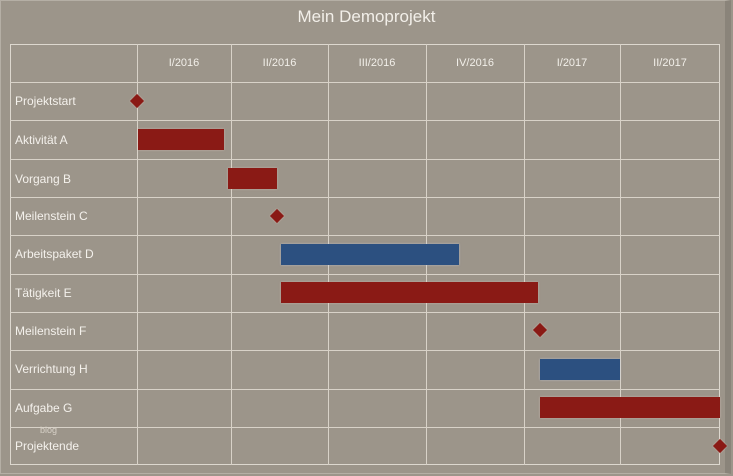 Image resolution: width=733 pixels, height=476 pixels. Describe the element at coordinates (51, 331) in the screenshot. I see `task-label: Meilenstein F` at that location.